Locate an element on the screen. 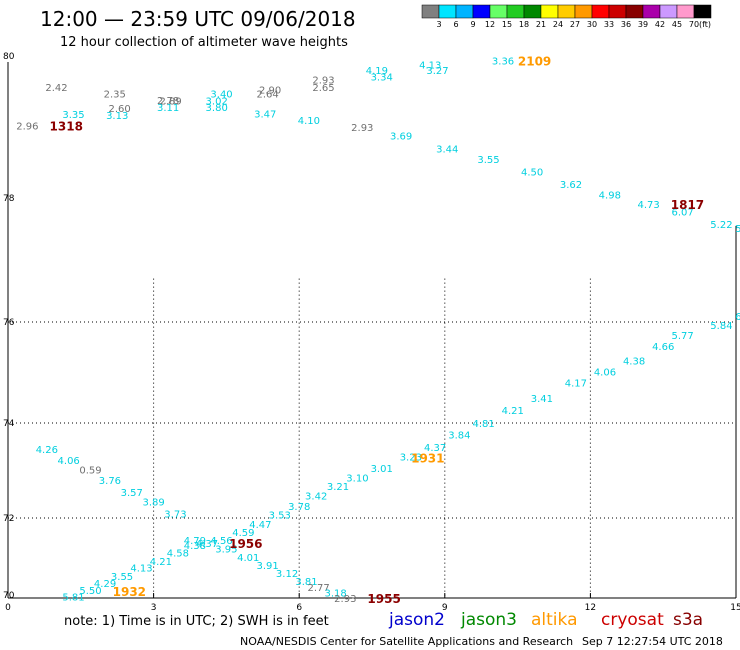 The height and width of the screenshot is (650, 740). swh-value-label: 3.91 is located at coordinates (268, 566).